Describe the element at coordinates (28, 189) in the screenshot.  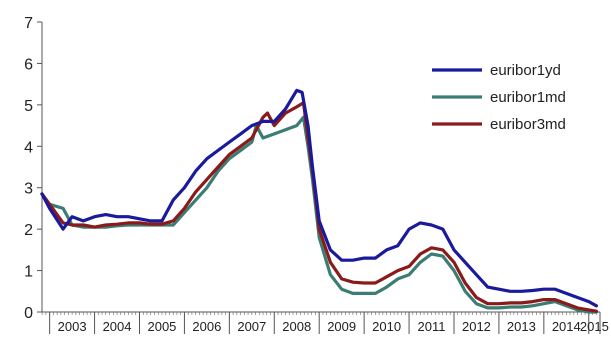
I see `y-tick-label: 3` at that location.